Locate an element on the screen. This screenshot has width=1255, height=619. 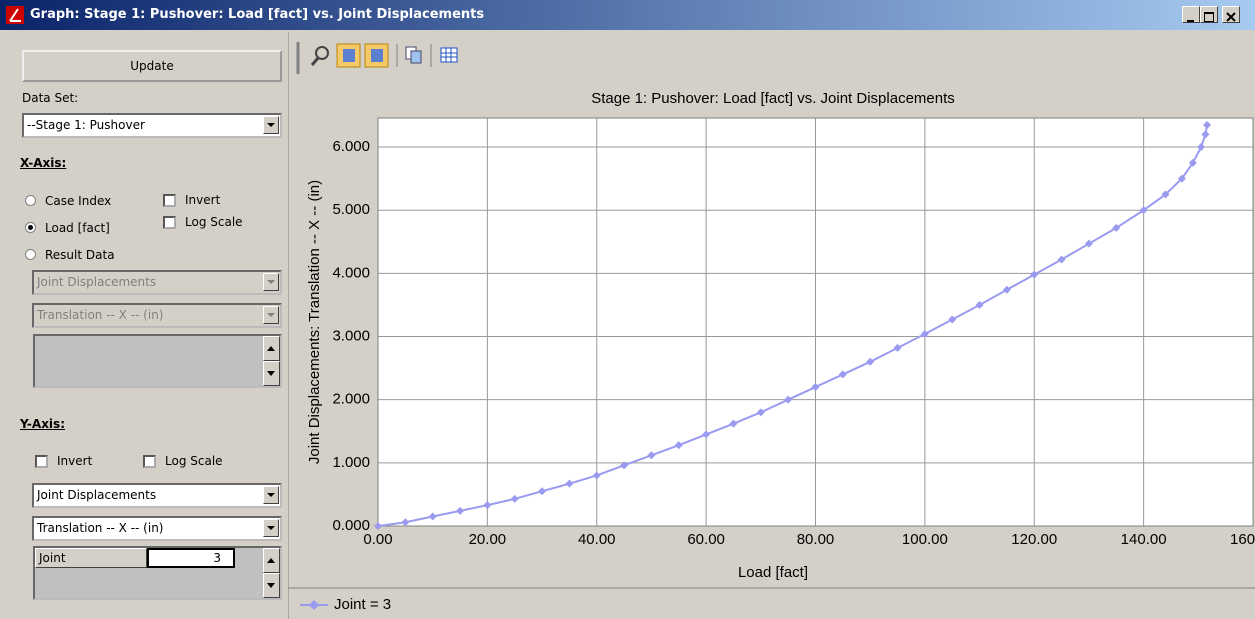
radio-dot is located at coordinates (30, 227).